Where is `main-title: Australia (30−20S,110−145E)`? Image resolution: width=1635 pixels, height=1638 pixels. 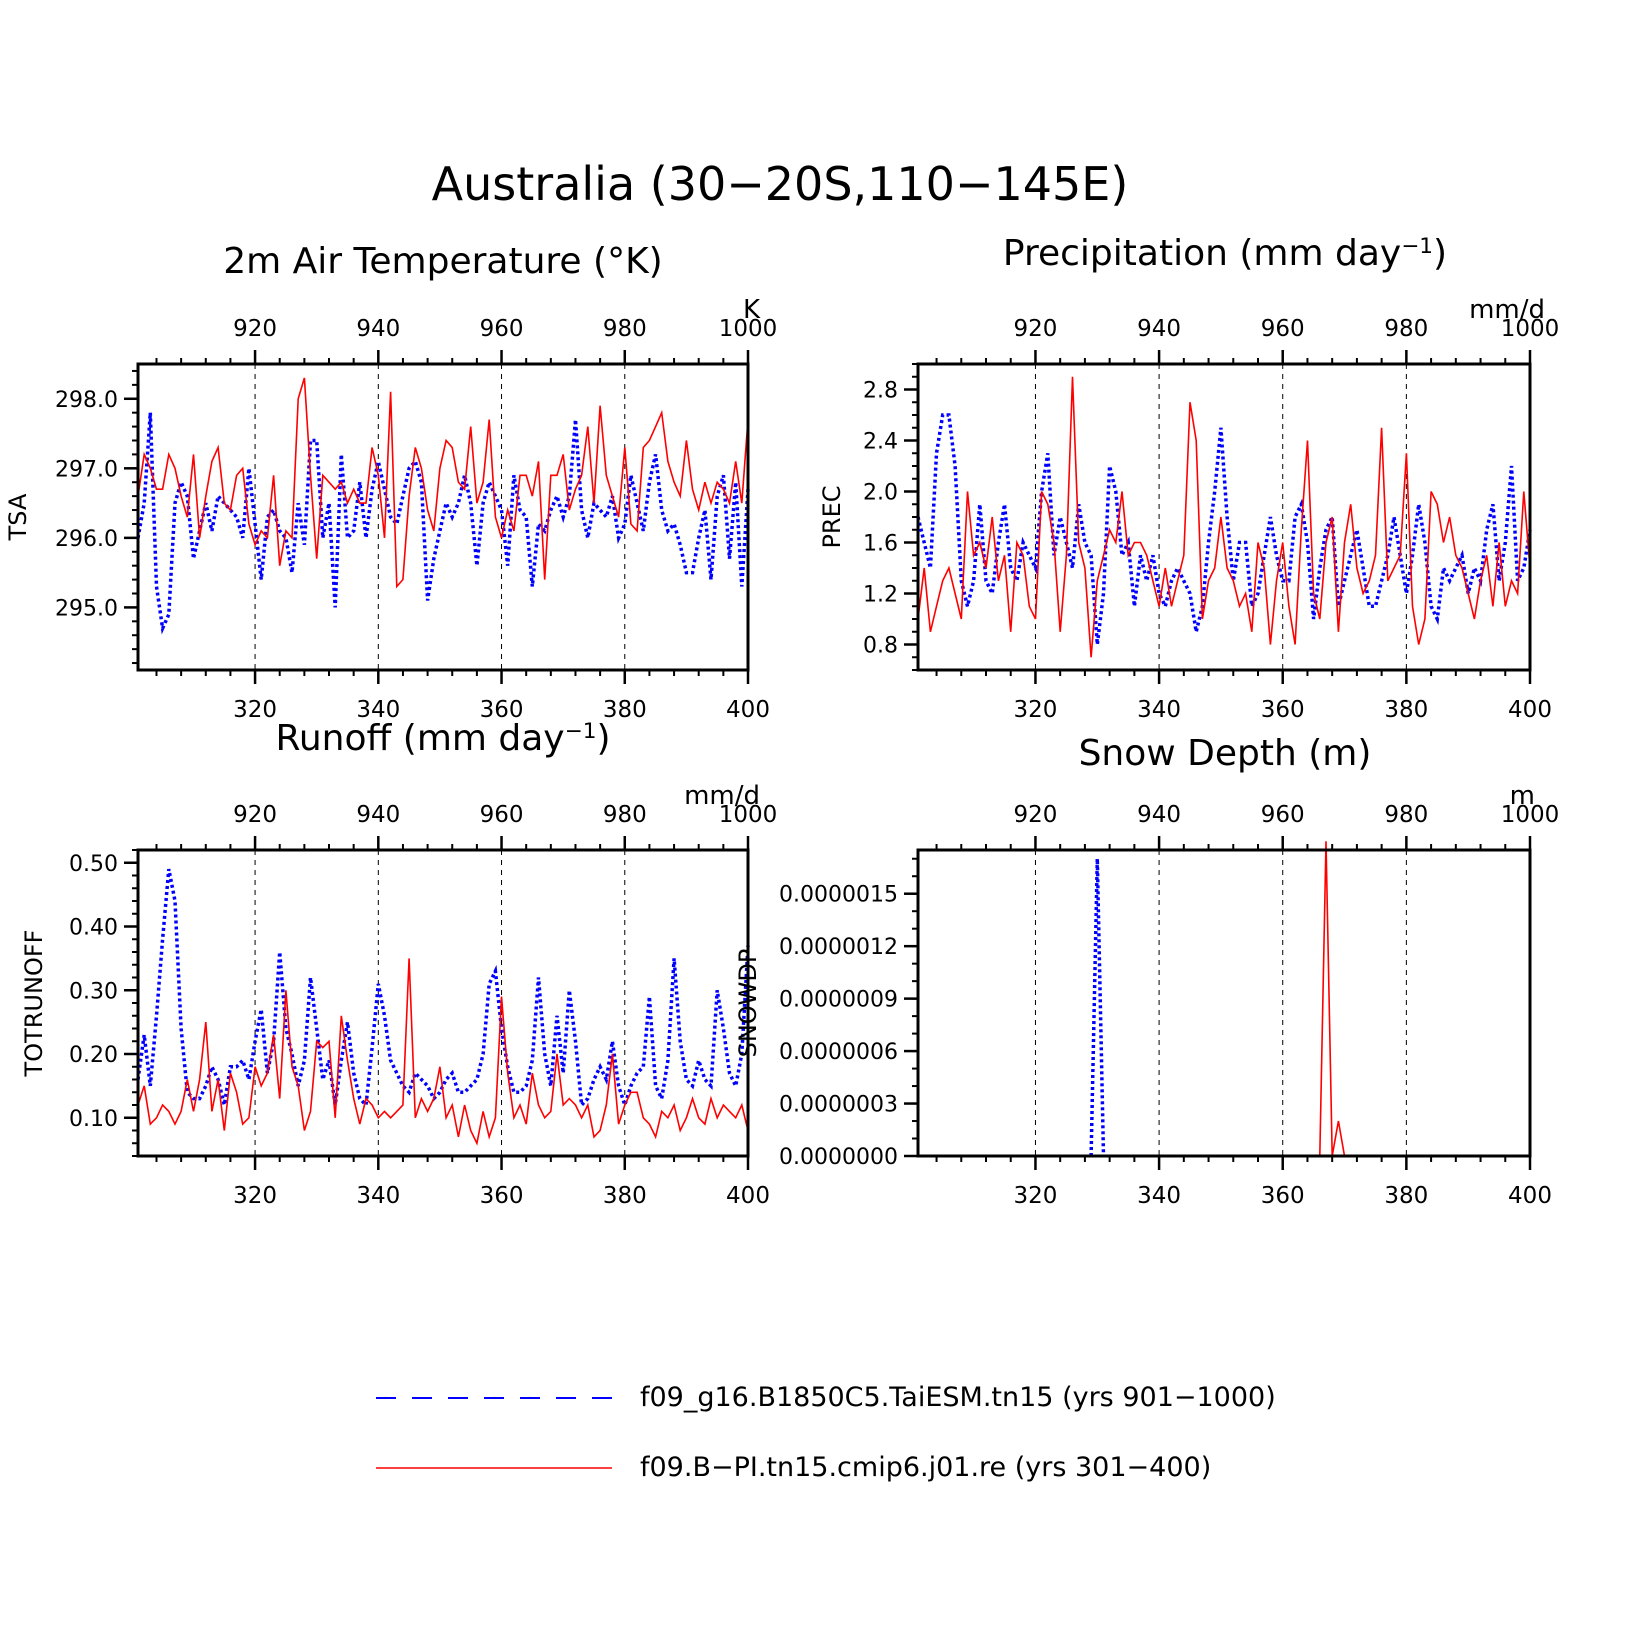 main-title: Australia (30−20S,110−145E) is located at coordinates (780, 184).